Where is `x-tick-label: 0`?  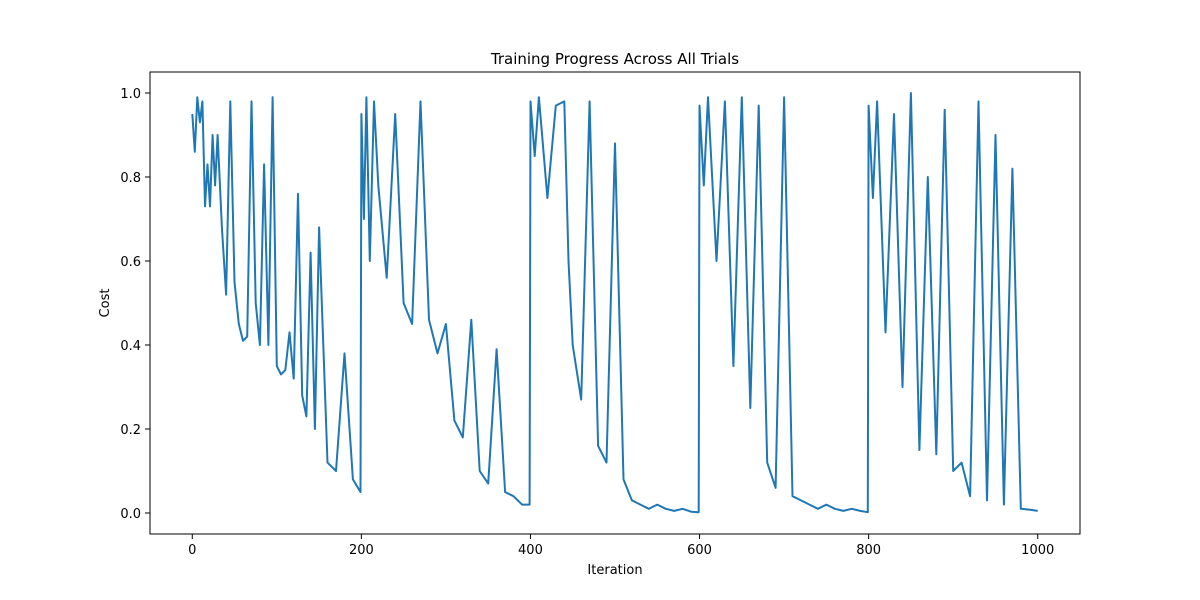
x-tick-label: 0 is located at coordinates (192, 550).